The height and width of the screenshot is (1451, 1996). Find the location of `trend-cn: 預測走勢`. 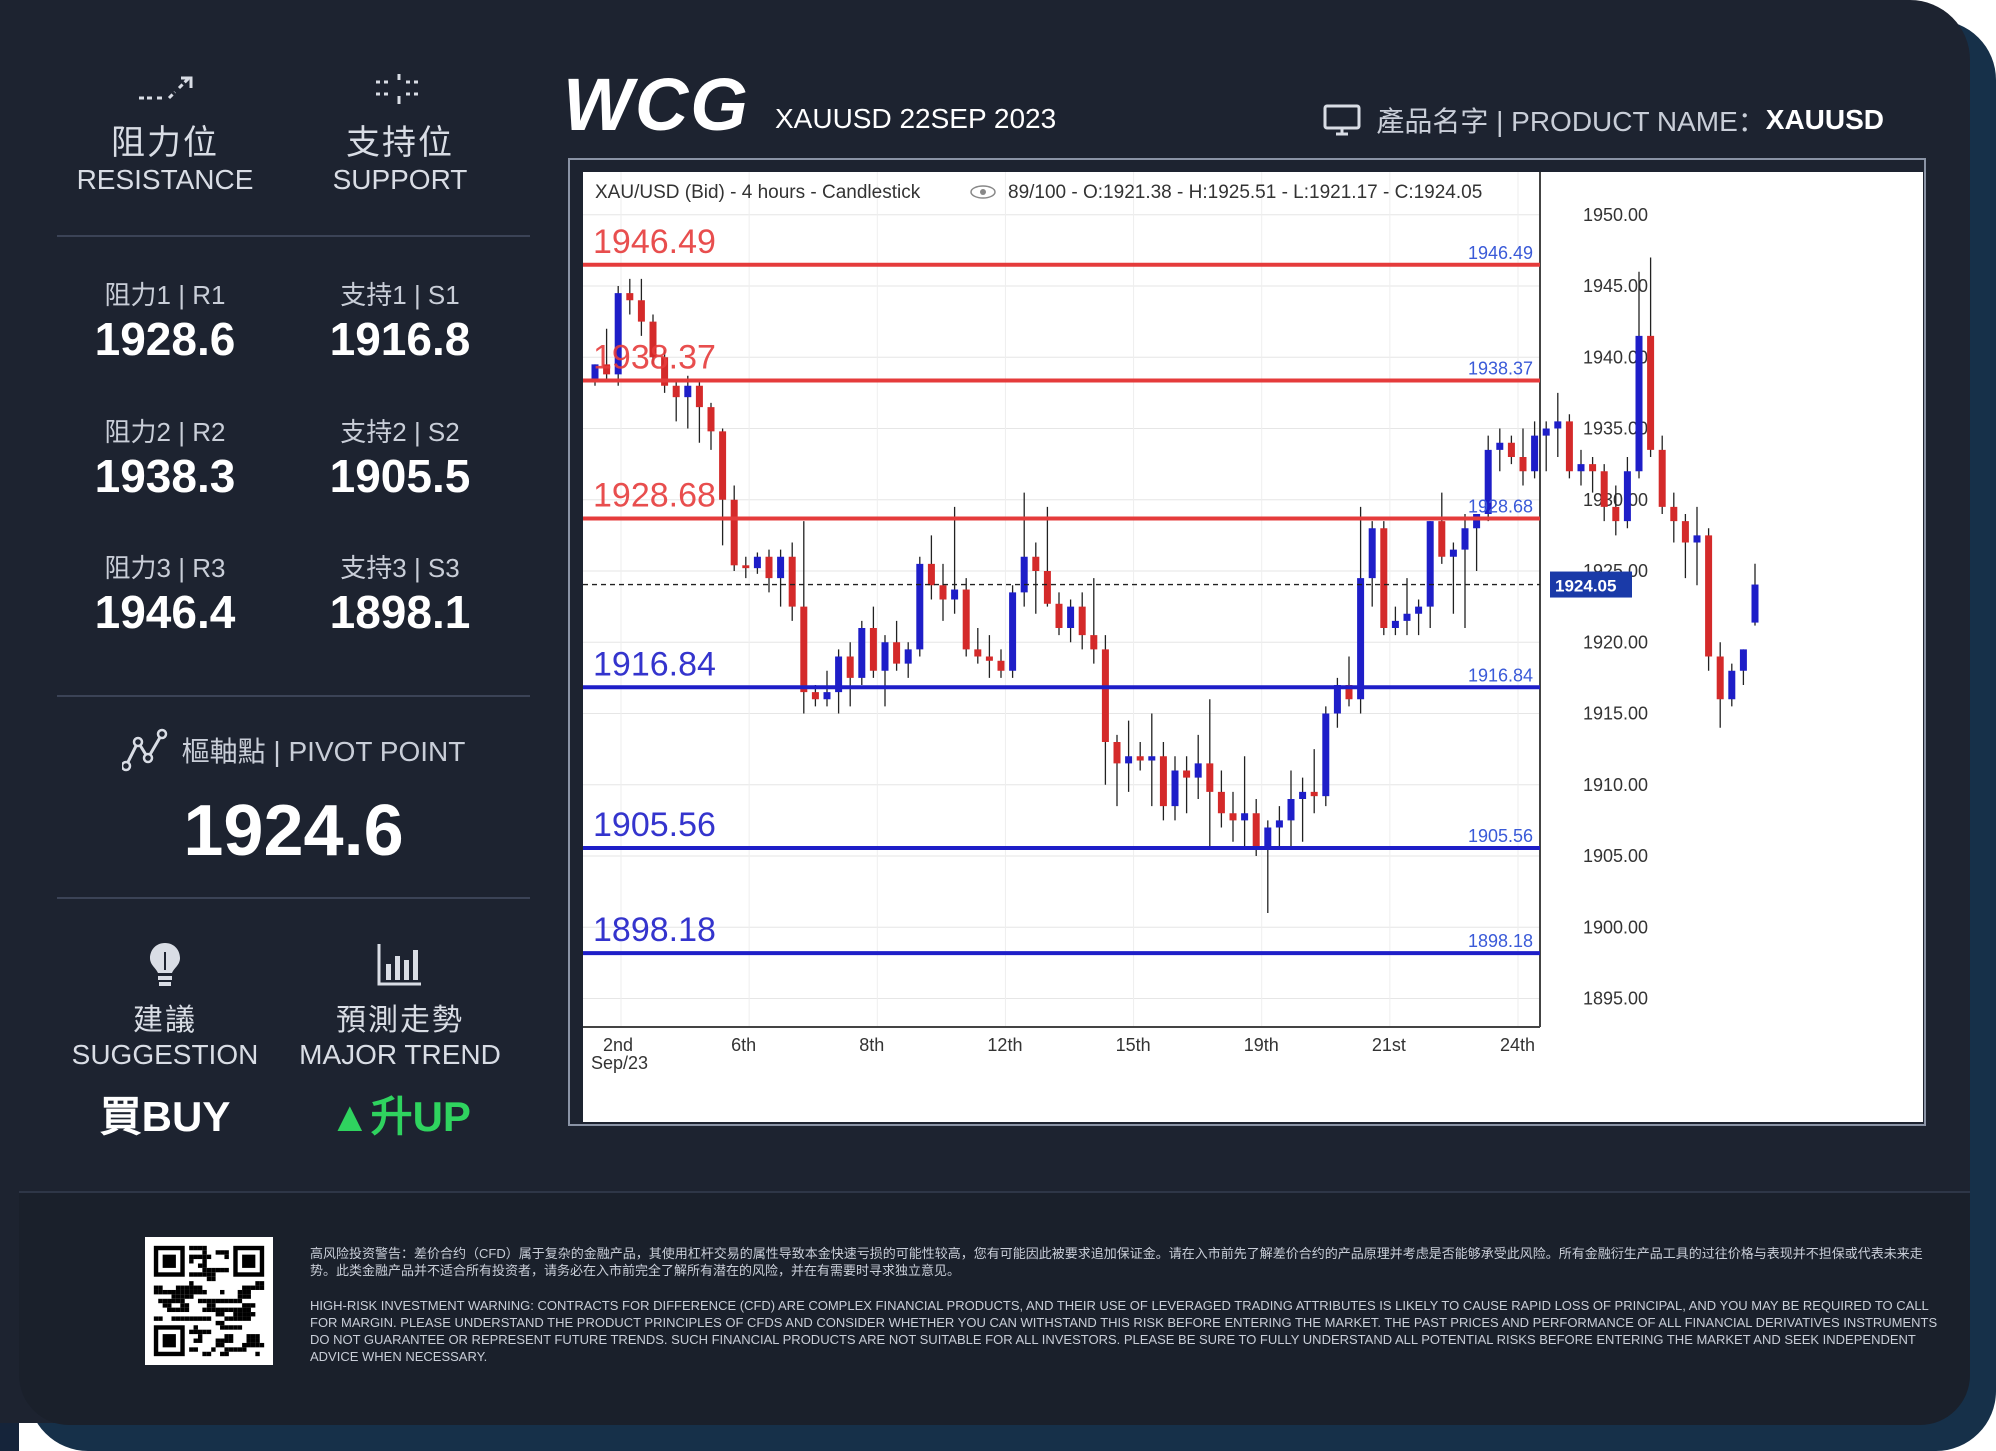

trend-cn: 預測走勢 is located at coordinates (400, 1020).